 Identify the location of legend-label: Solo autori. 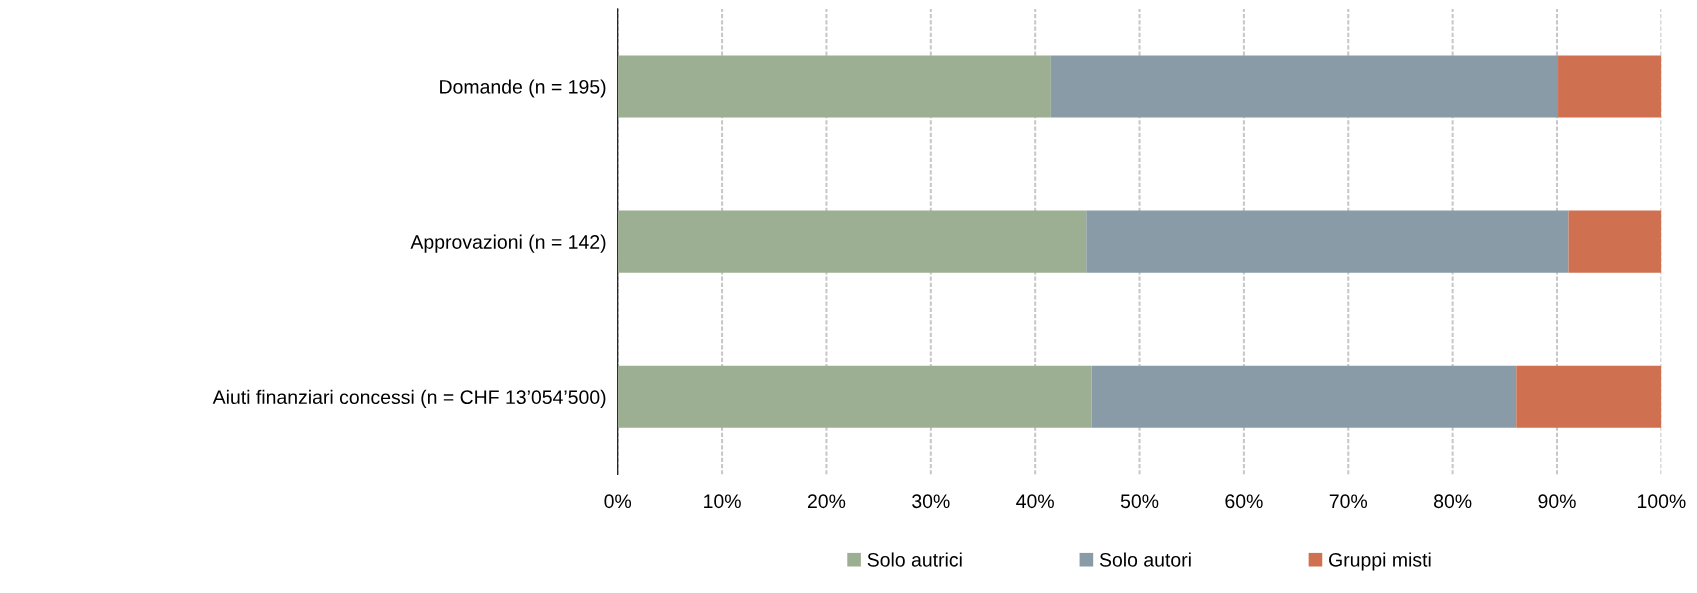
(1145, 559).